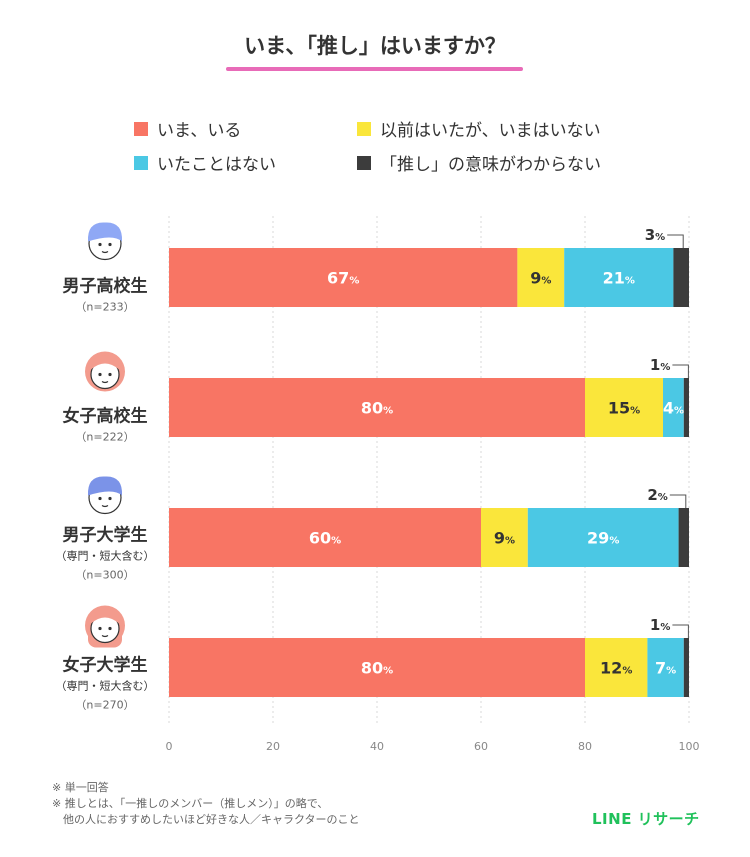 This screenshot has width=750, height=857. I want to click on x-tick-label: 40, so click(377, 746).